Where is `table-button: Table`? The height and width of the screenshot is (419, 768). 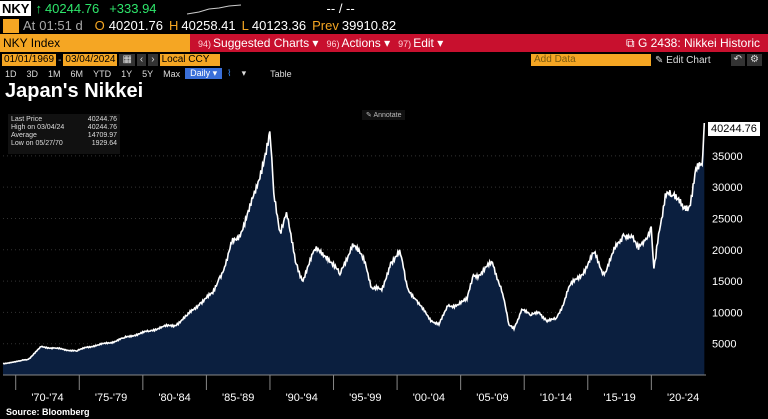 table-button: Table is located at coordinates (281, 73).